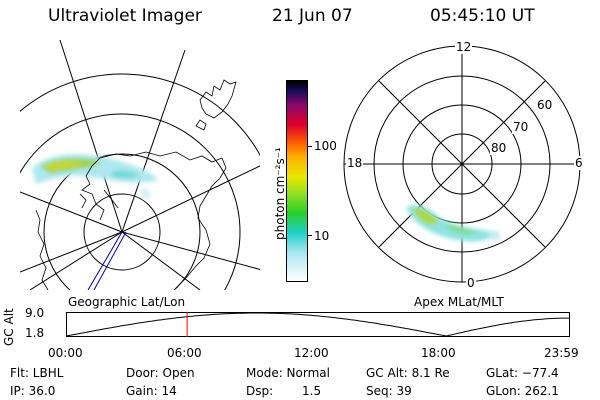  I want to click on mag-aurora, so click(453, 223).